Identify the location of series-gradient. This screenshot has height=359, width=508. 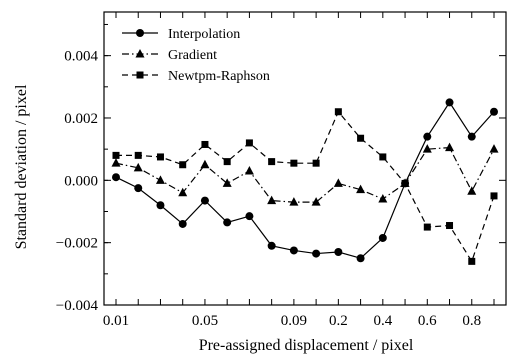
(305, 174).